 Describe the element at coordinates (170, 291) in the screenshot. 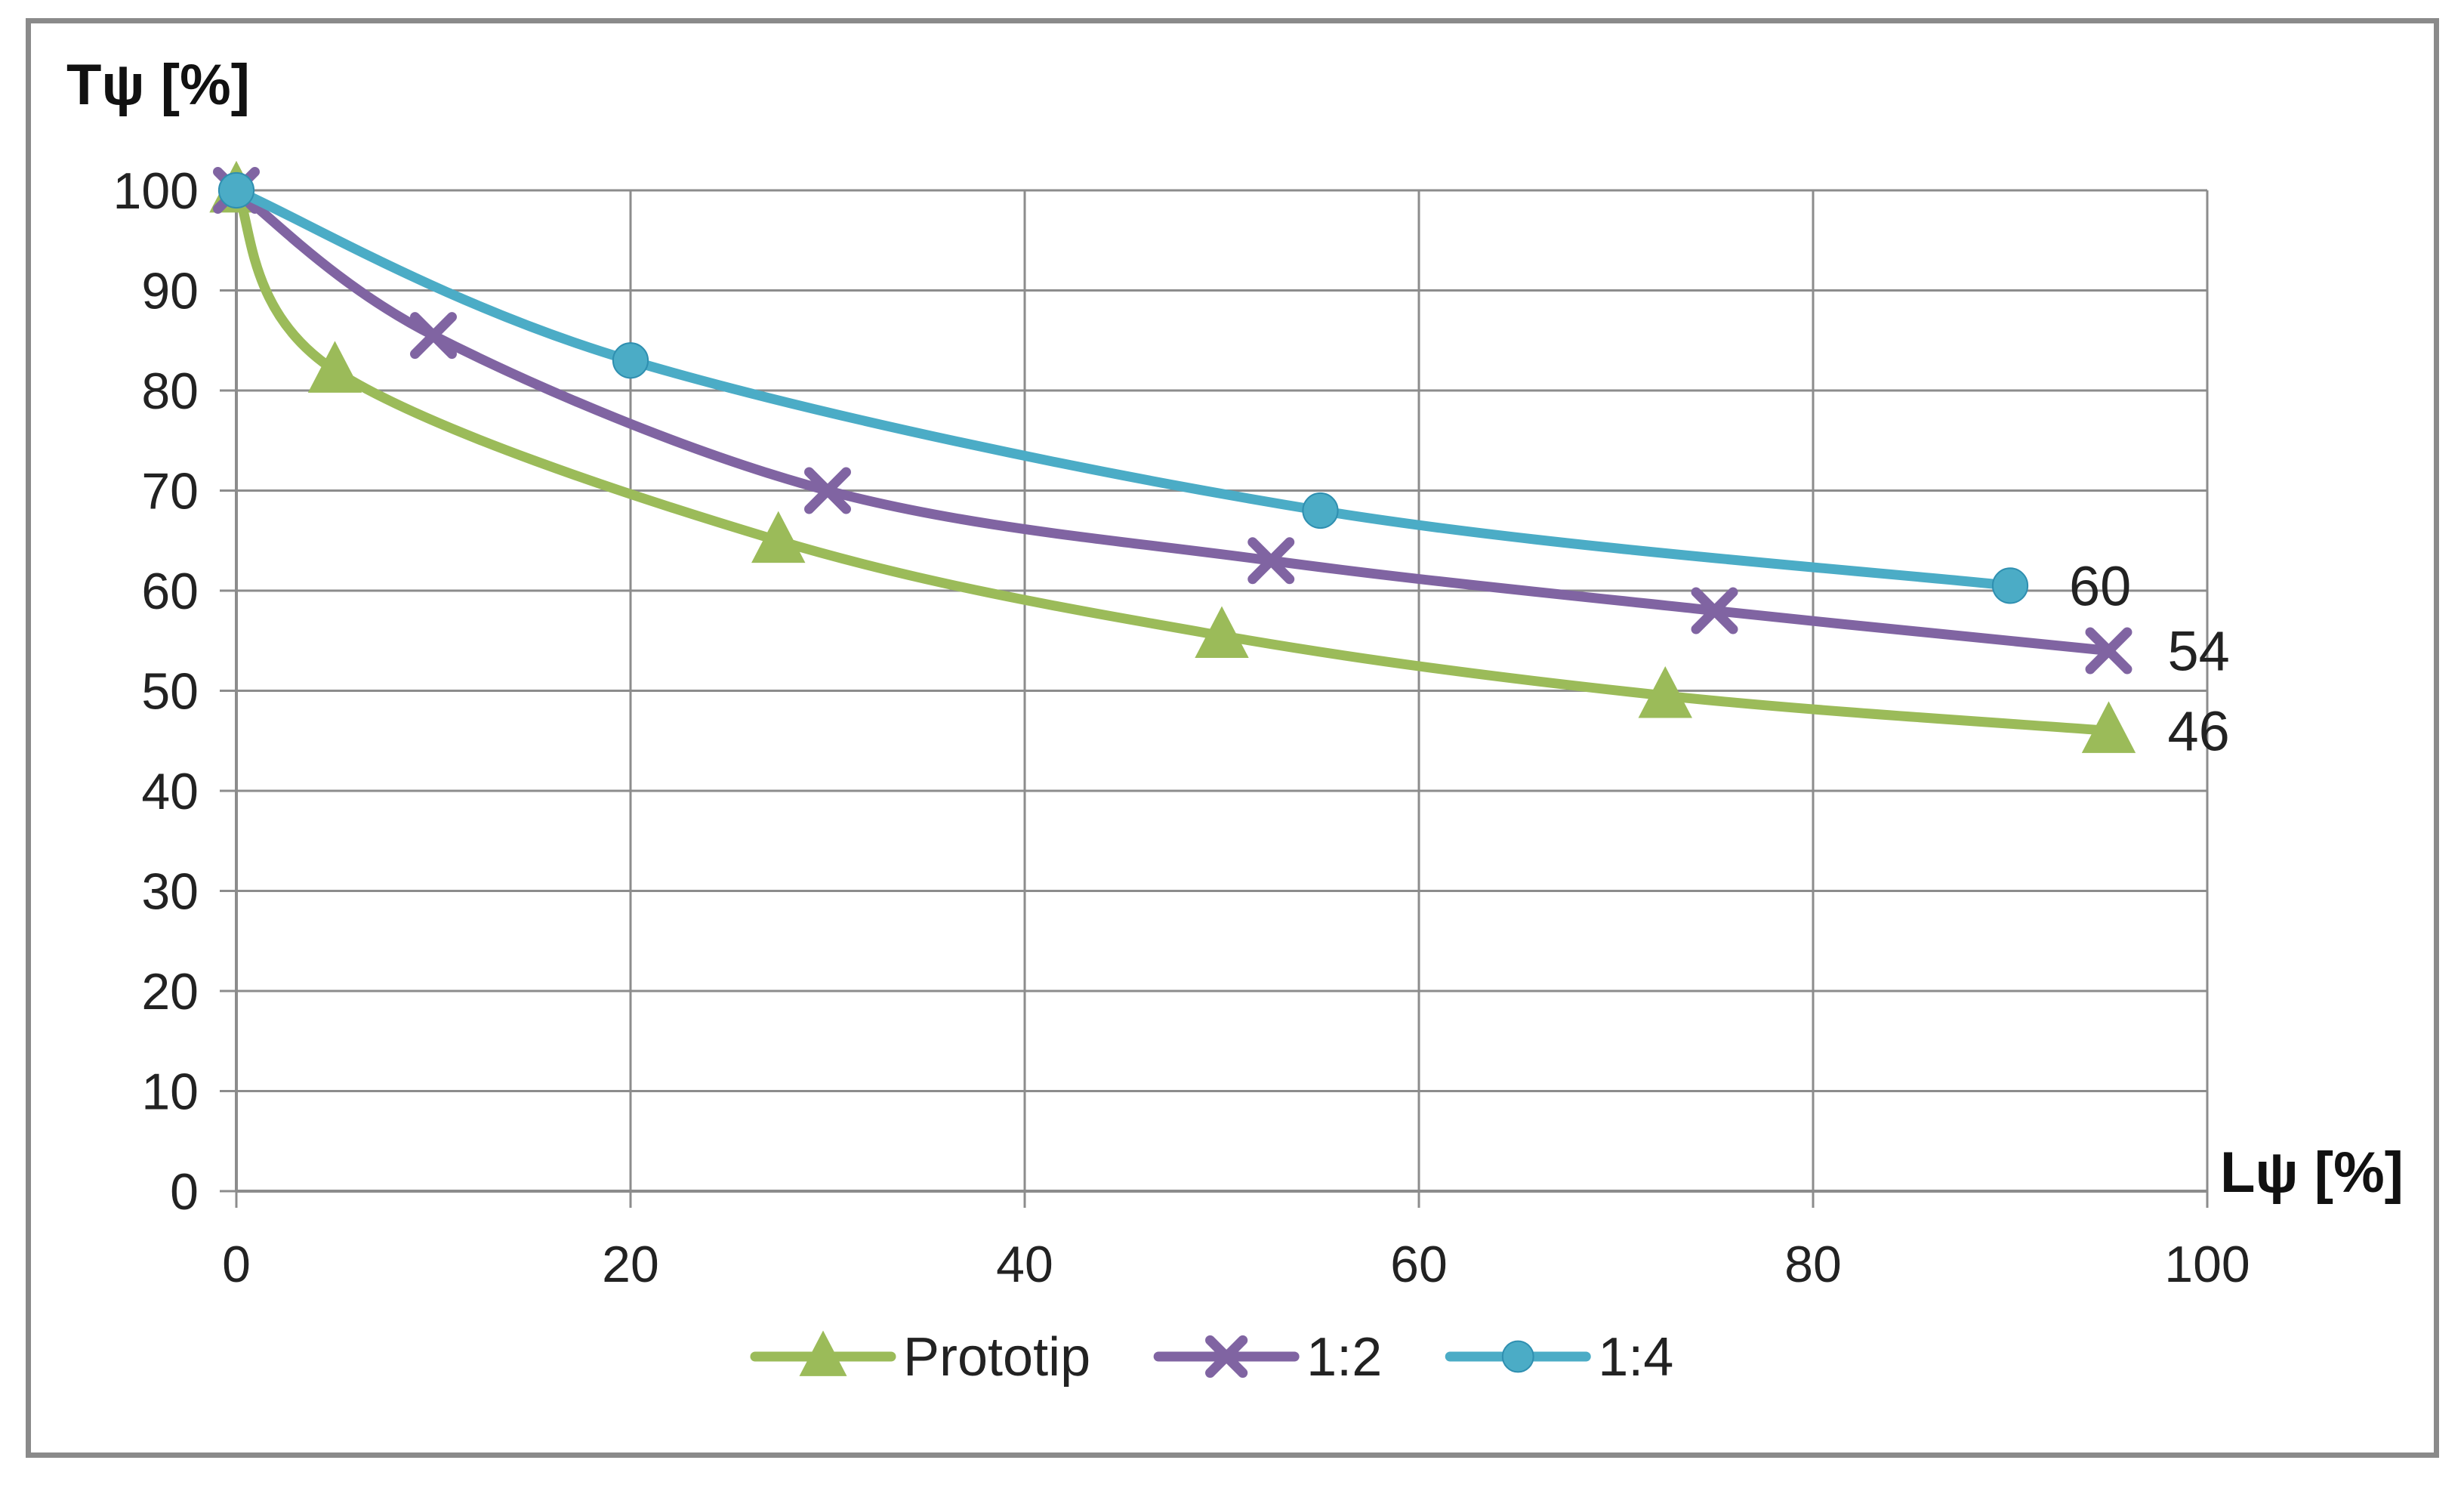

I see `y-tick-label-90: 90` at that location.